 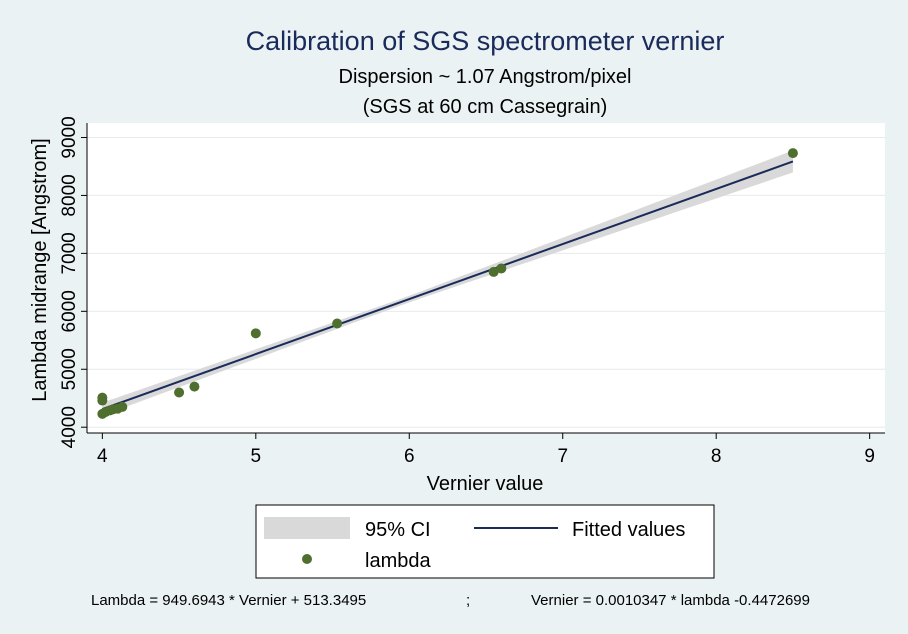 I want to click on x-tick-label: 7, so click(x=562, y=456).